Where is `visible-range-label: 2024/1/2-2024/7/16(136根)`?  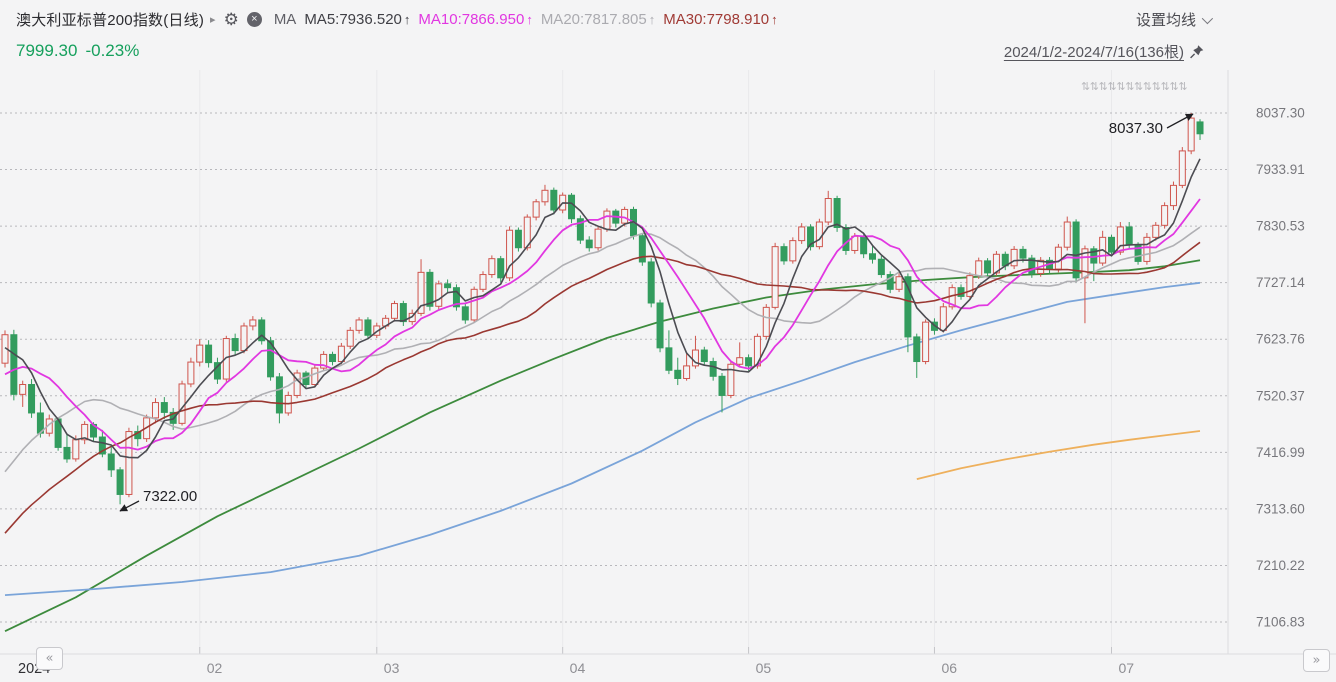
visible-range-label: 2024/1/2-2024/7/16(136根) is located at coordinates (1093, 52).